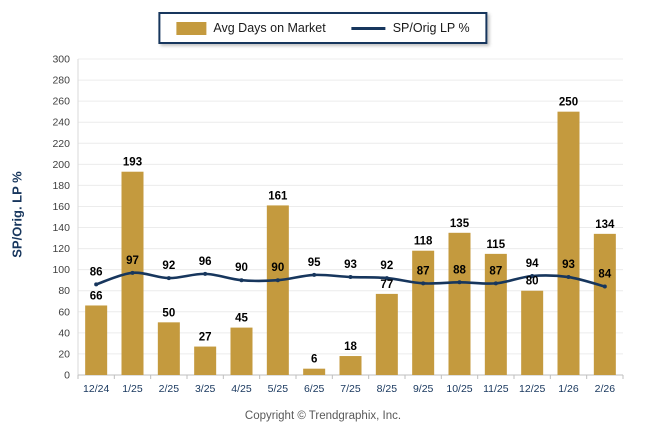  Describe the element at coordinates (132, 261) in the screenshot. I see `line-value-label: 97` at that location.